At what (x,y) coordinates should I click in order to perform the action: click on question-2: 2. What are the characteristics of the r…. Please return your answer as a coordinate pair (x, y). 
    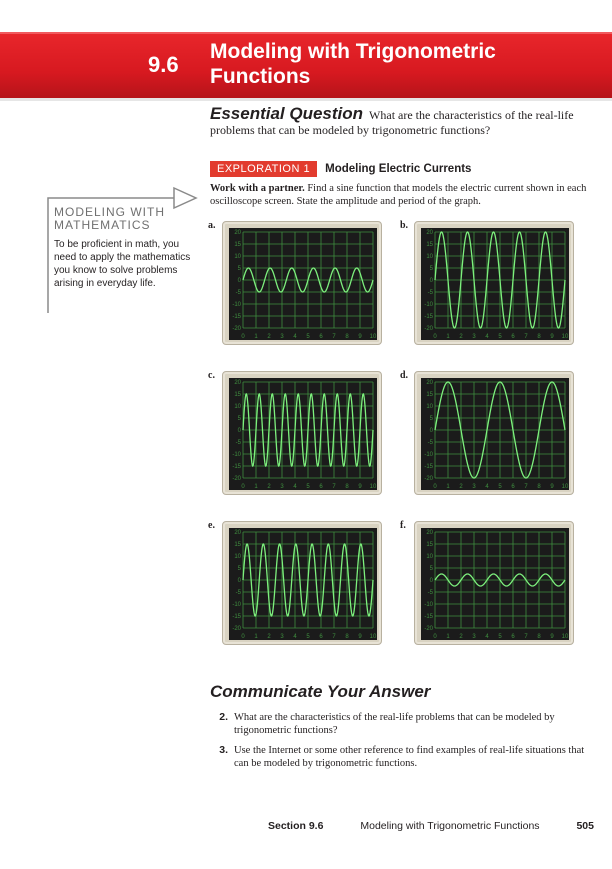
    Looking at the image, I should click on (400, 724).